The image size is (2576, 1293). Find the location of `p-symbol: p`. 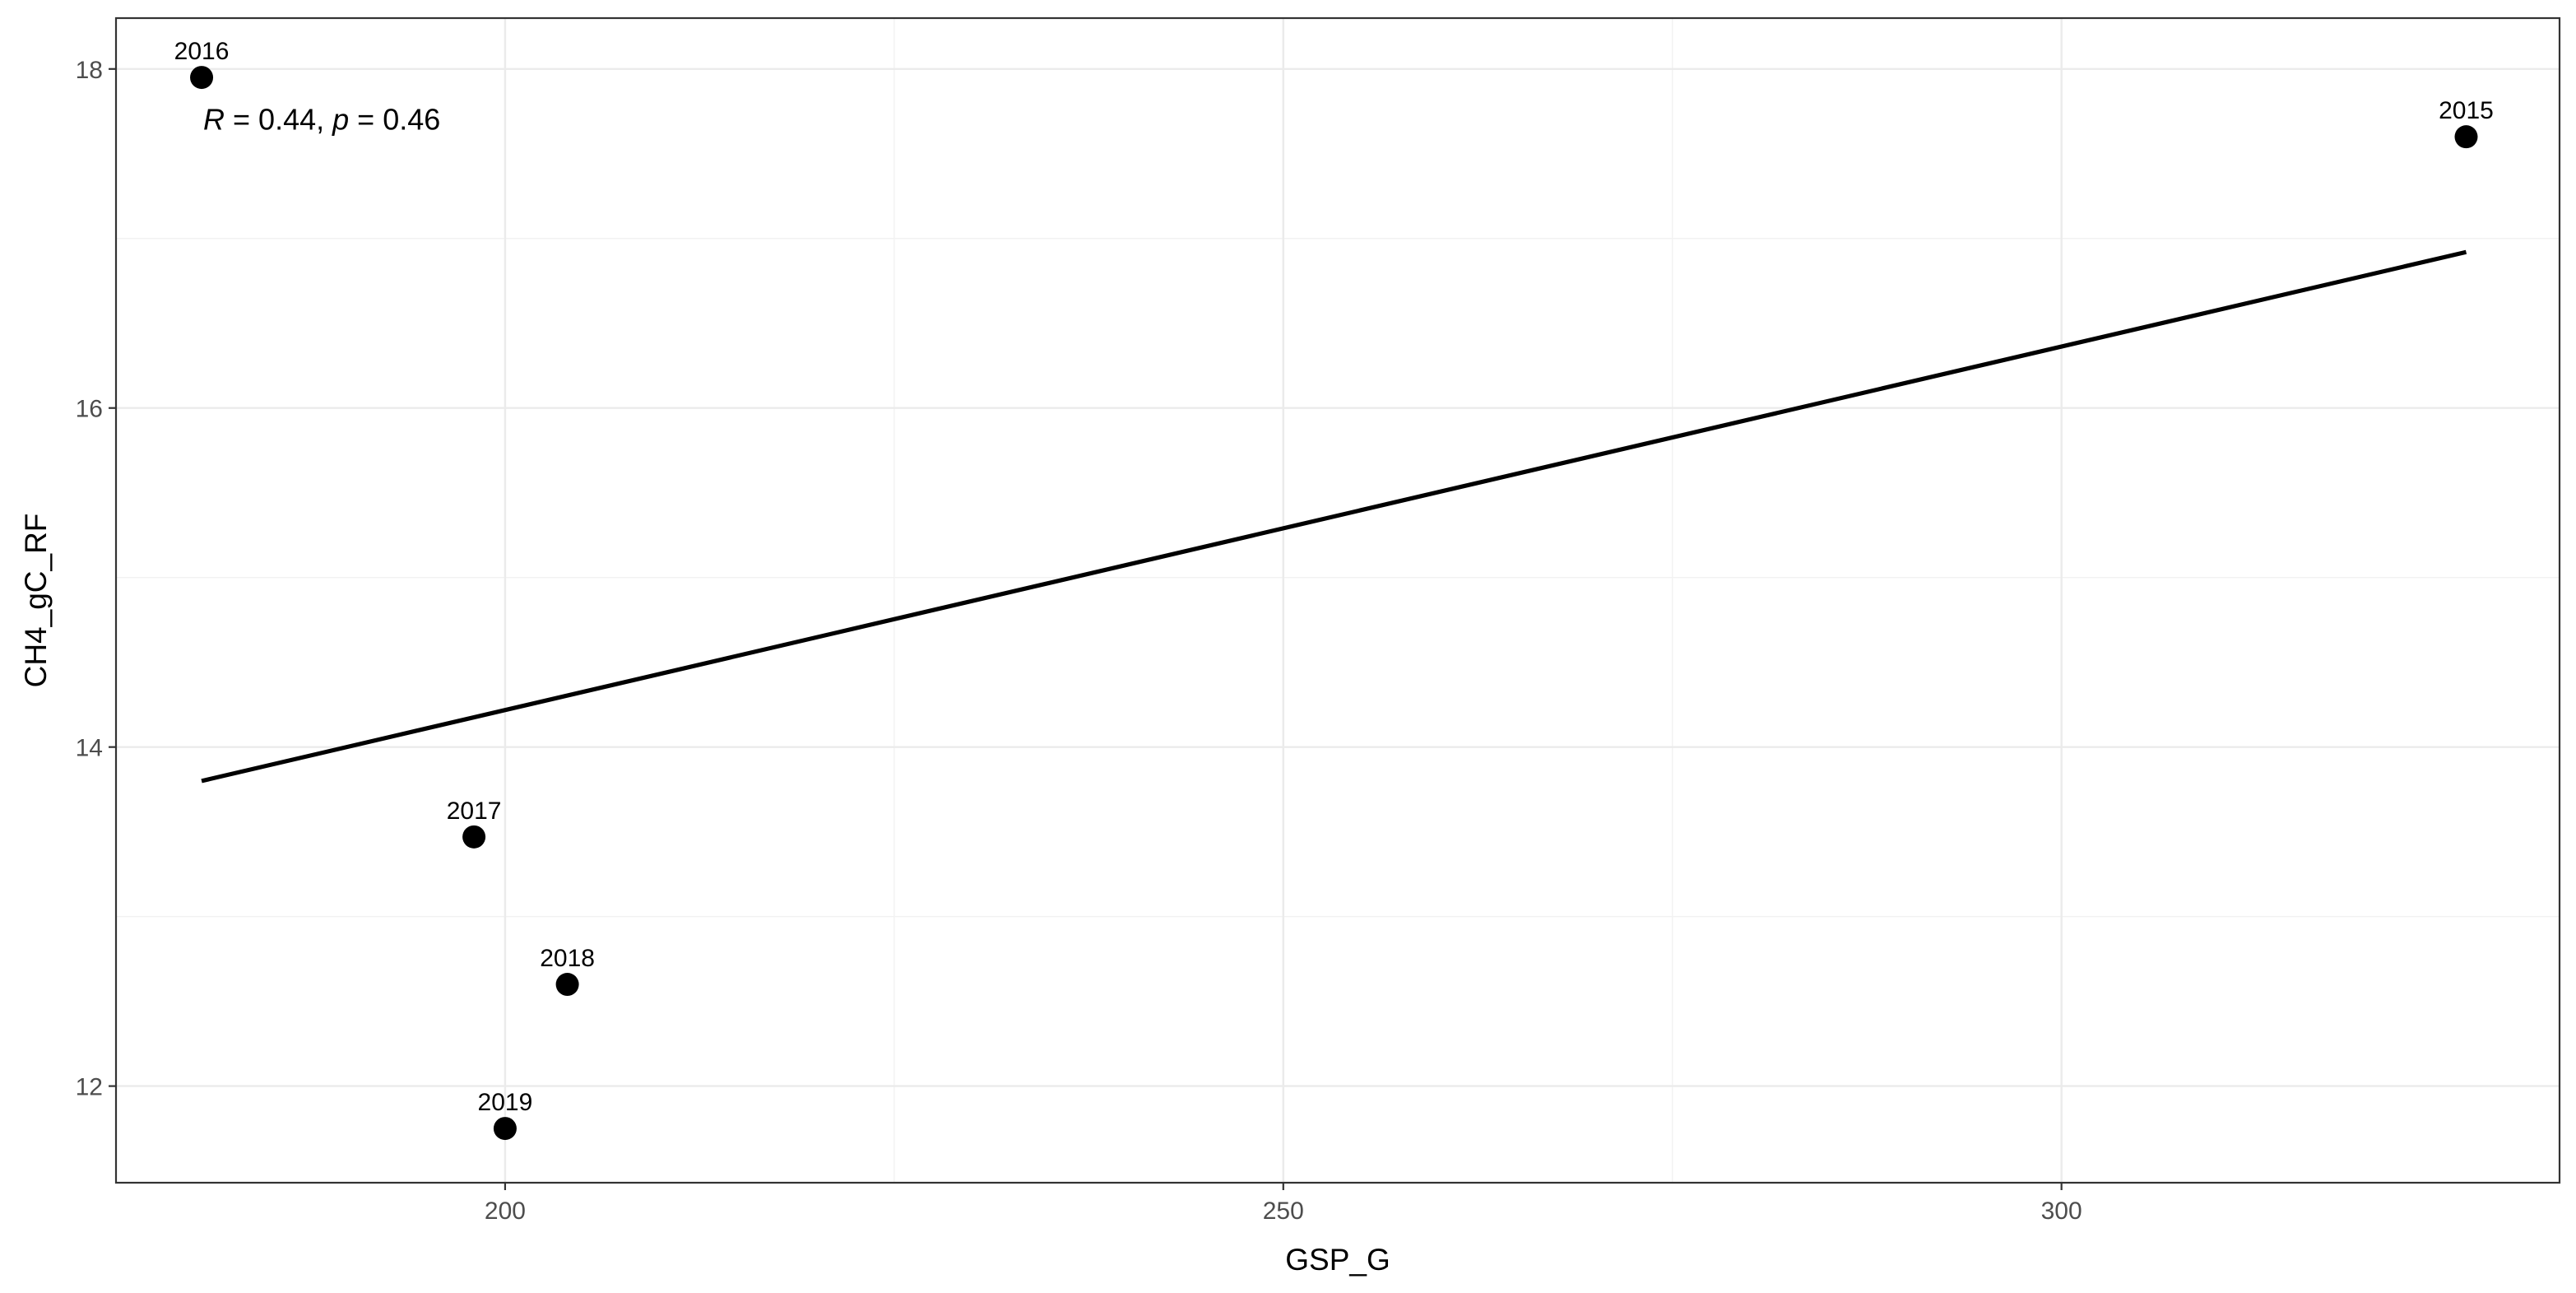

p-symbol: p is located at coordinates (340, 119).